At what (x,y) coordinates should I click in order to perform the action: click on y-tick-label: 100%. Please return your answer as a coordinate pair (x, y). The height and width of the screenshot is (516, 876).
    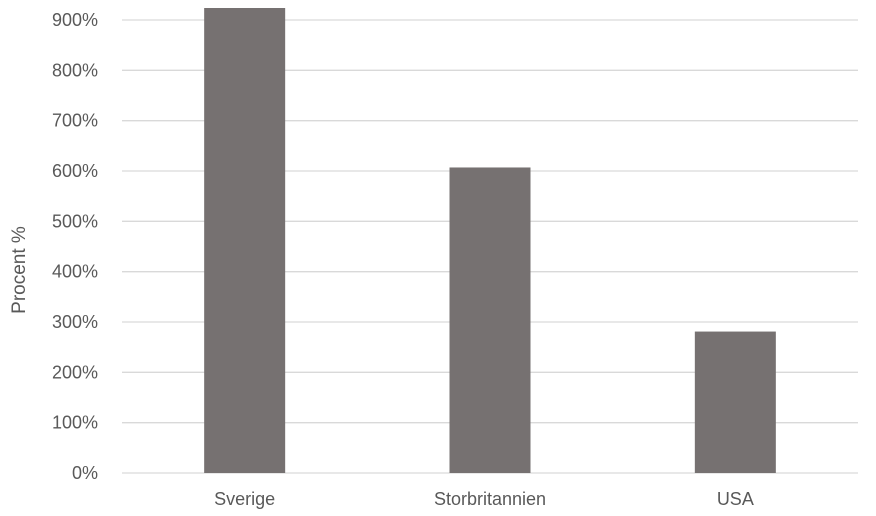
    Looking at the image, I should click on (75, 423).